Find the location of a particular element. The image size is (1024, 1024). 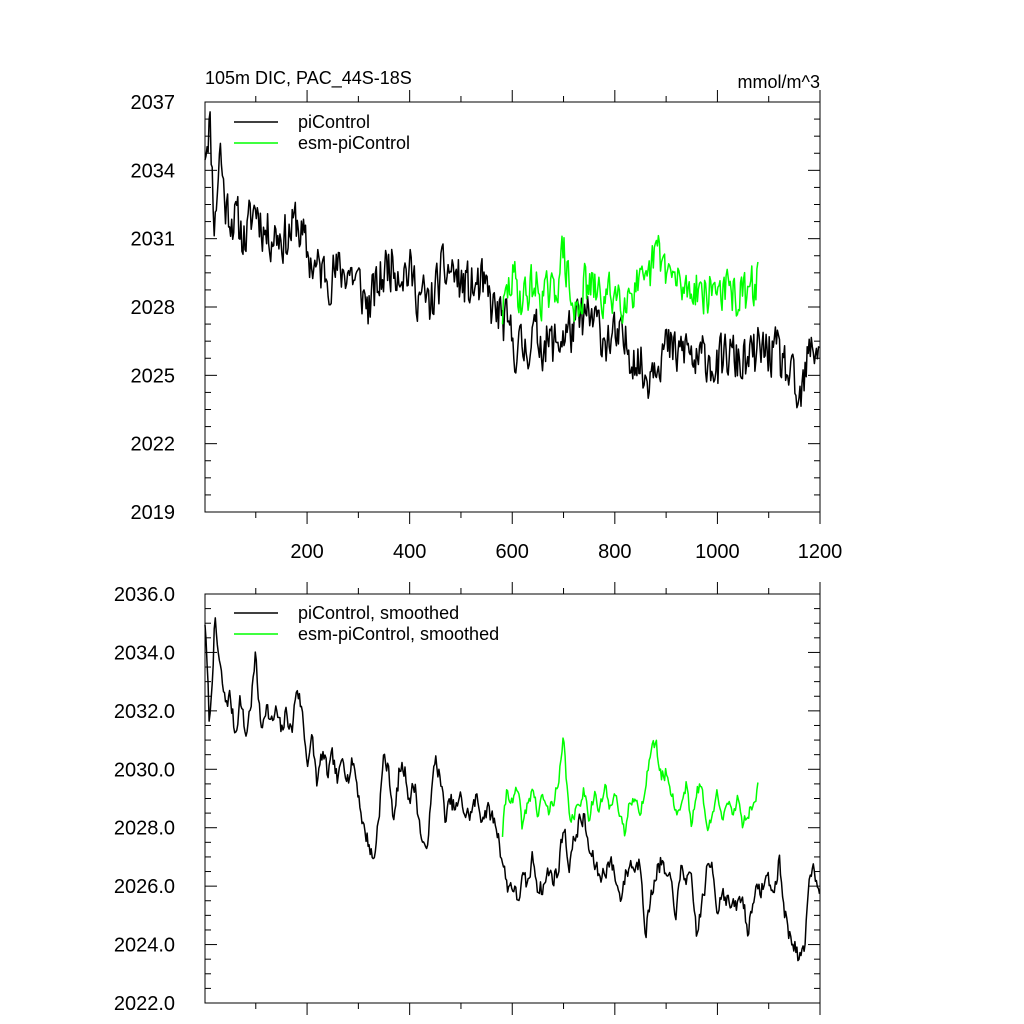

legend-label-esm-picontrol: esm-piControl is located at coordinates (354, 143).